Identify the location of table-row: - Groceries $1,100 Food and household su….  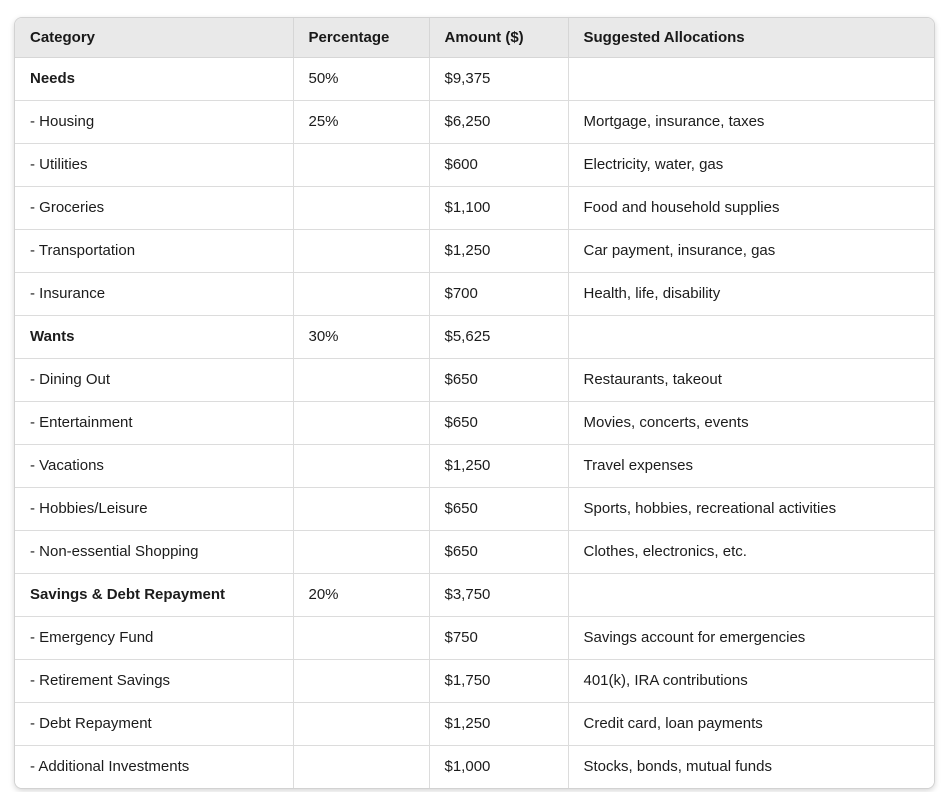
(474, 208).